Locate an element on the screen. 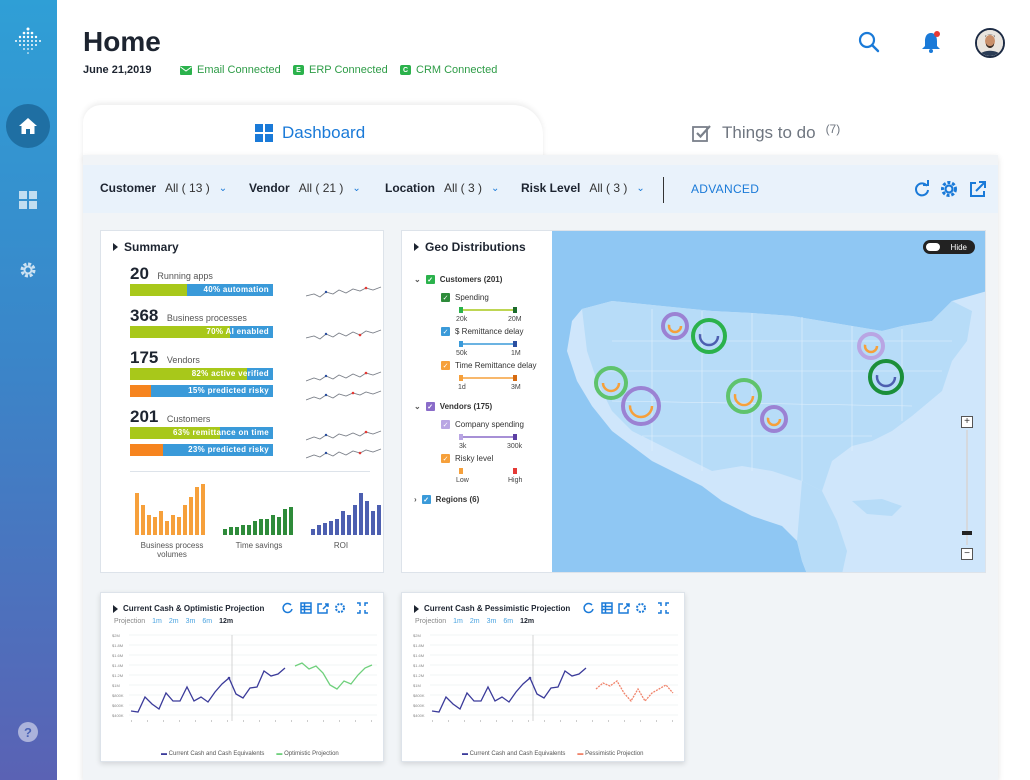  legend-item-projection: ▬ Pessimistic Projection is located at coordinates (610, 754).